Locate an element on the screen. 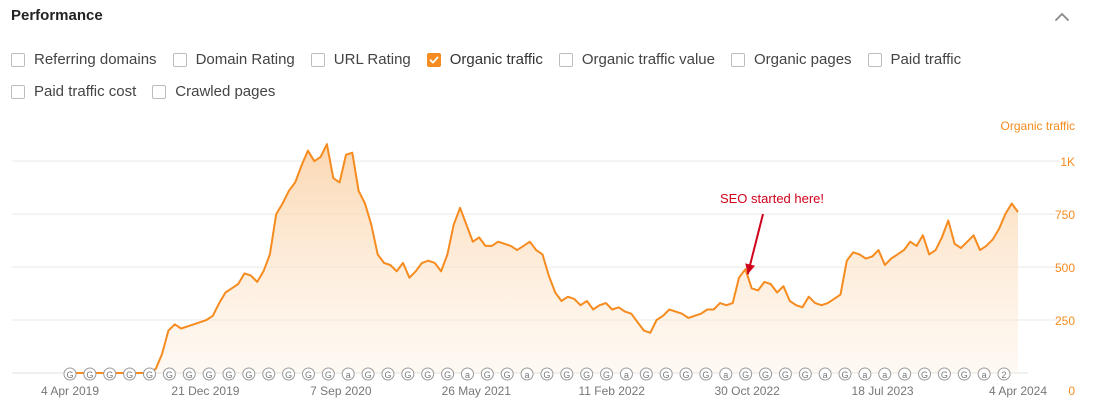 This screenshot has width=1093, height=417. checkbox-paid-traffic-cost: Paid traffic cost is located at coordinates (73, 91).